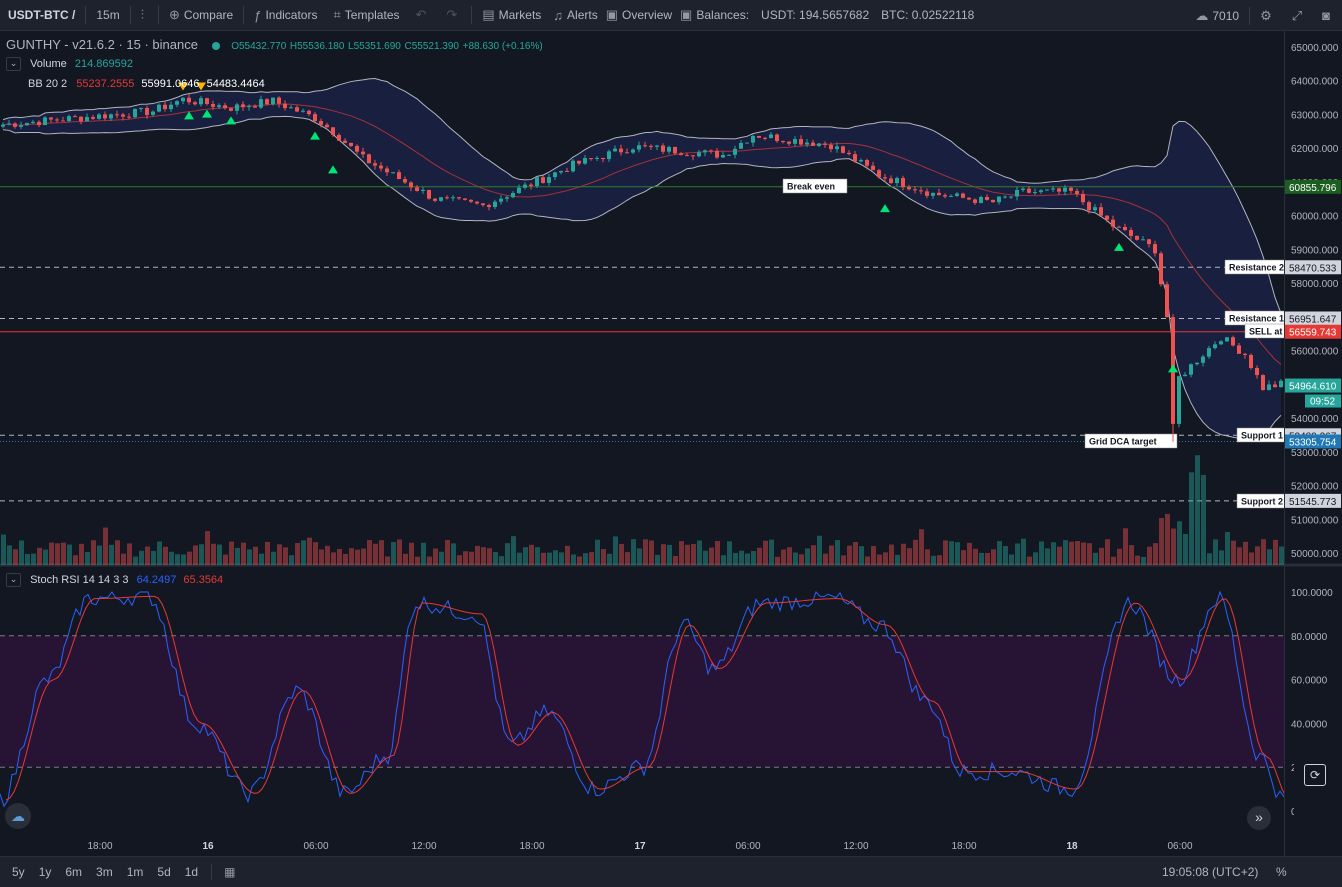  What do you see at coordinates (135, 872) in the screenshot?
I see `range-button: 1m` at bounding box center [135, 872].